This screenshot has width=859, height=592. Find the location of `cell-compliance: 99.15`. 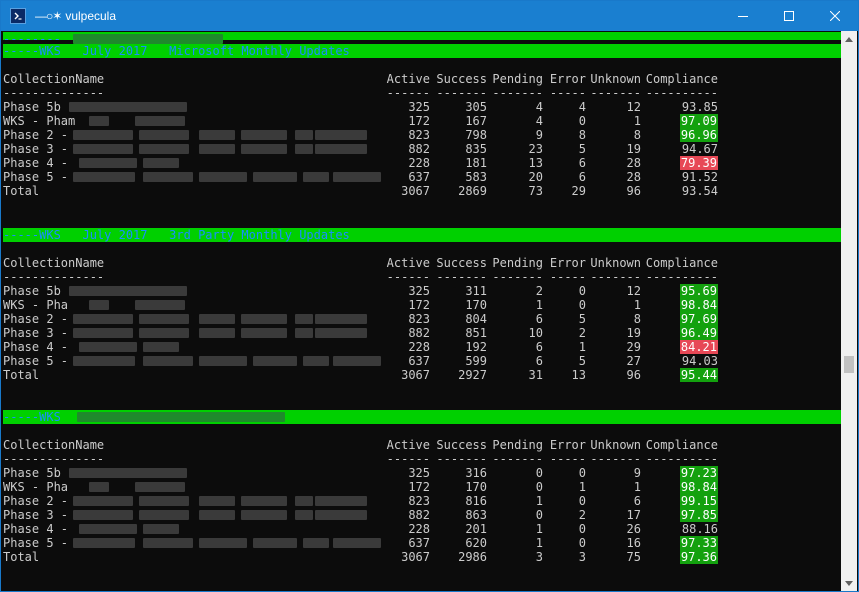

cell-compliance: 99.15 is located at coordinates (698, 501).